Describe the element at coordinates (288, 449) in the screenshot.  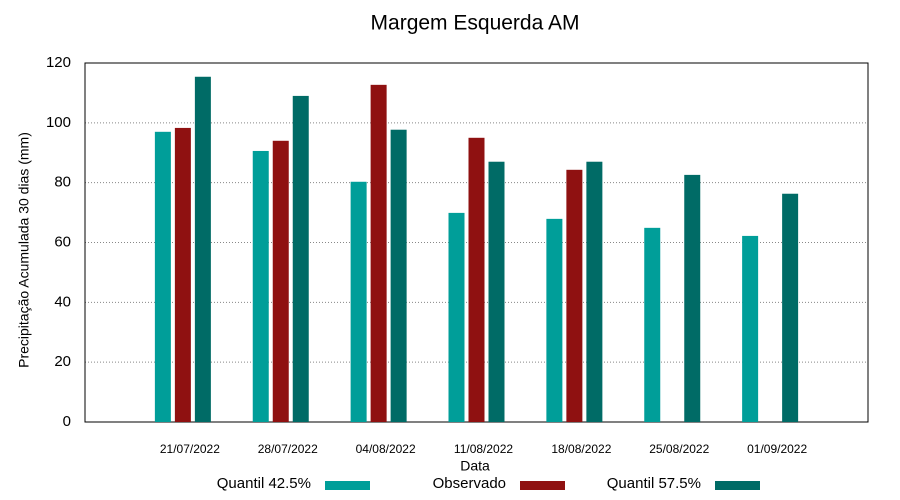
I see `x-tick-label: 28/07/2022` at that location.